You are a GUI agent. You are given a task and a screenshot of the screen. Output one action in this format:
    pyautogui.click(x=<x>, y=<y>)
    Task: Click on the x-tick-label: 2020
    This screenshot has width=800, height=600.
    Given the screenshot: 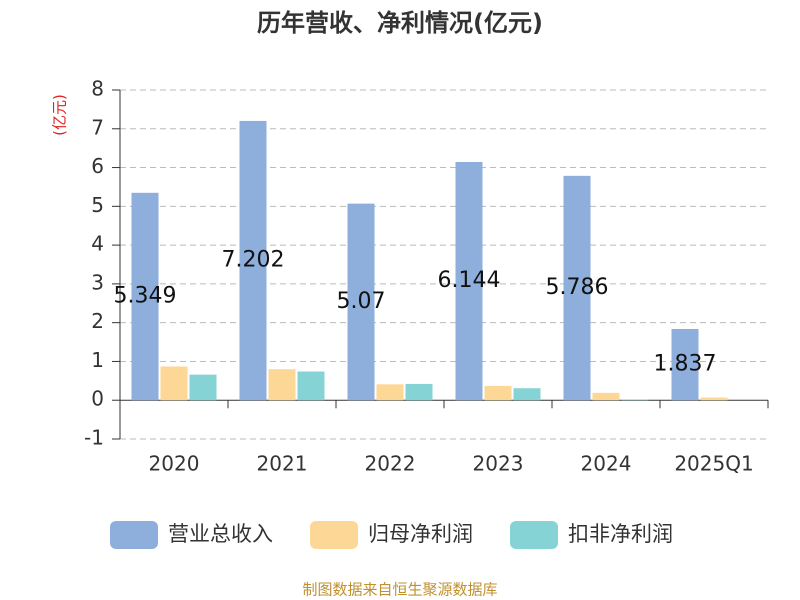 What is the action you would take?
    pyautogui.click(x=174, y=464)
    